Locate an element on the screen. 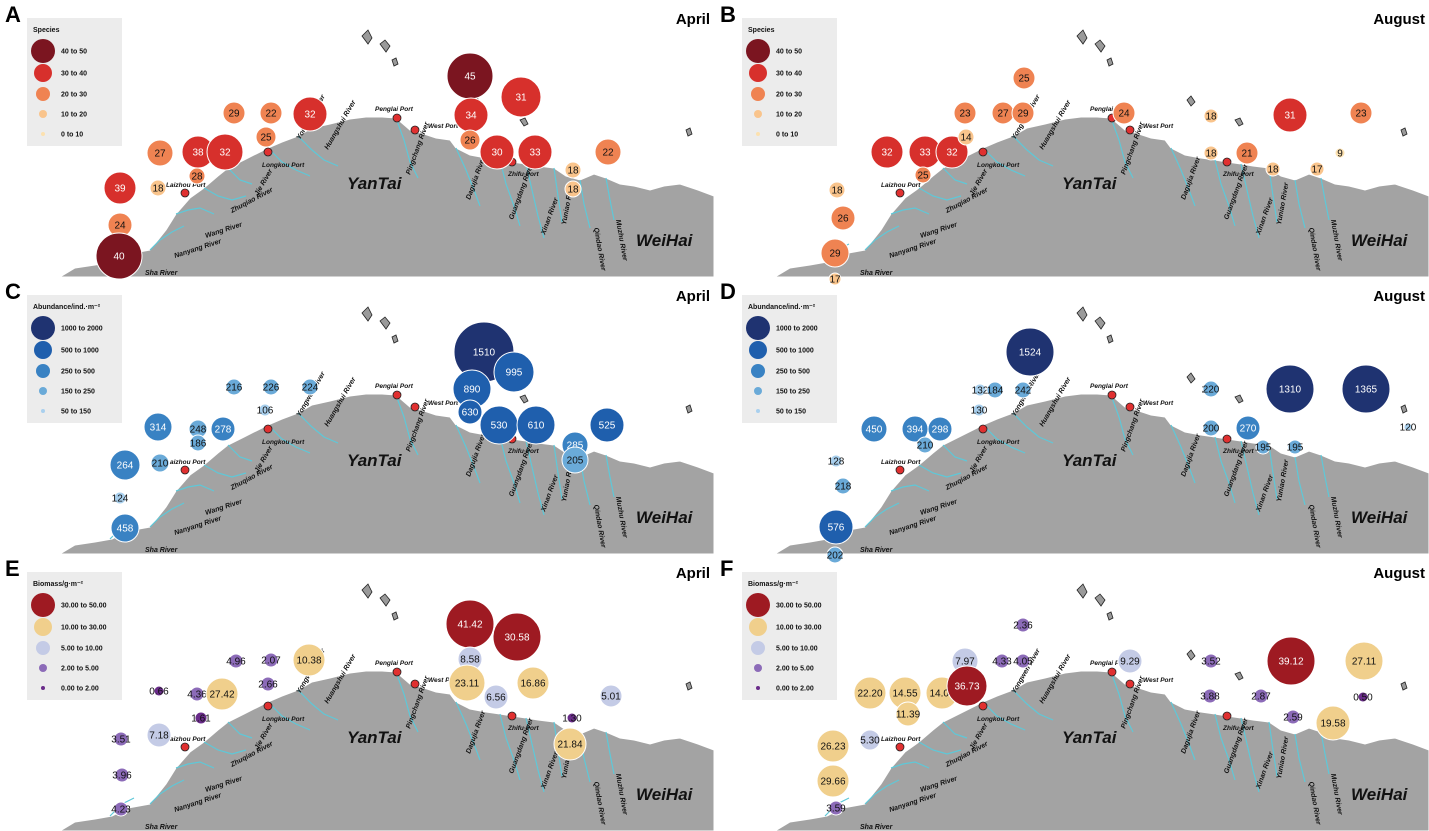 The image size is (1429, 831). station-value: 32 is located at coordinates (887, 153).